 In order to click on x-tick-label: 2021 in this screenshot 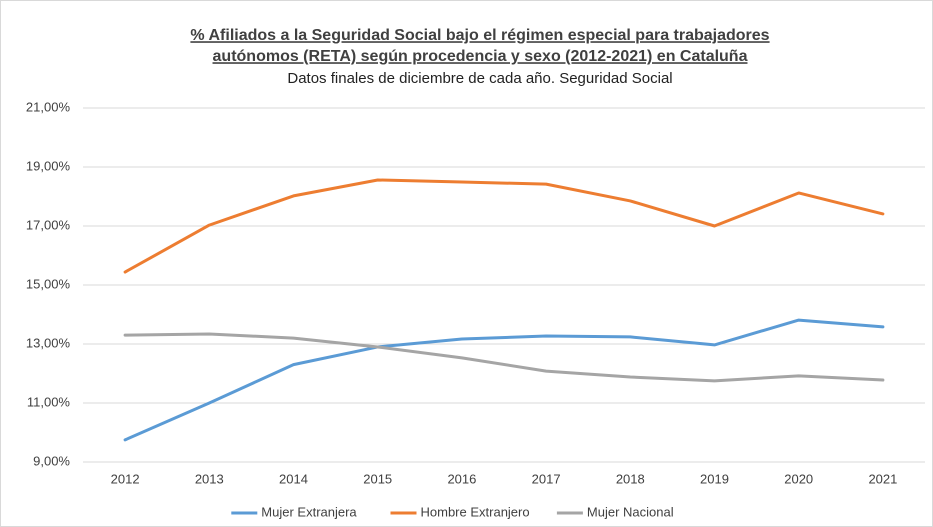, I will do `click(882, 478)`.